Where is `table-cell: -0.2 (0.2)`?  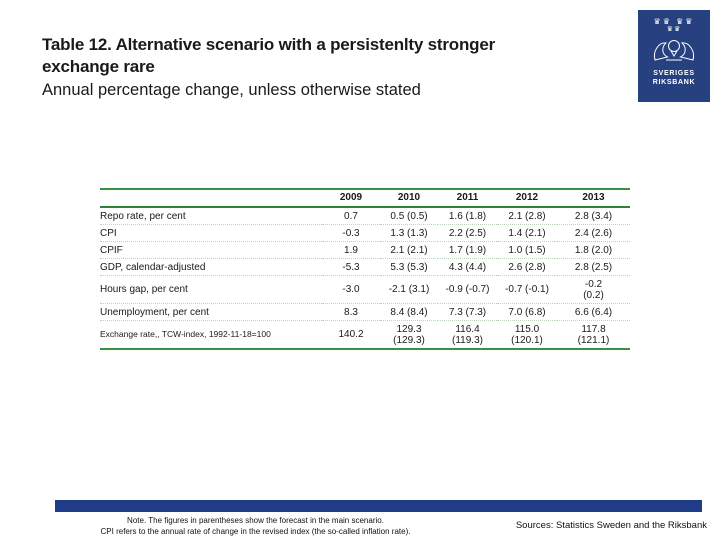 table-cell: -0.2 (0.2) is located at coordinates (593, 289).